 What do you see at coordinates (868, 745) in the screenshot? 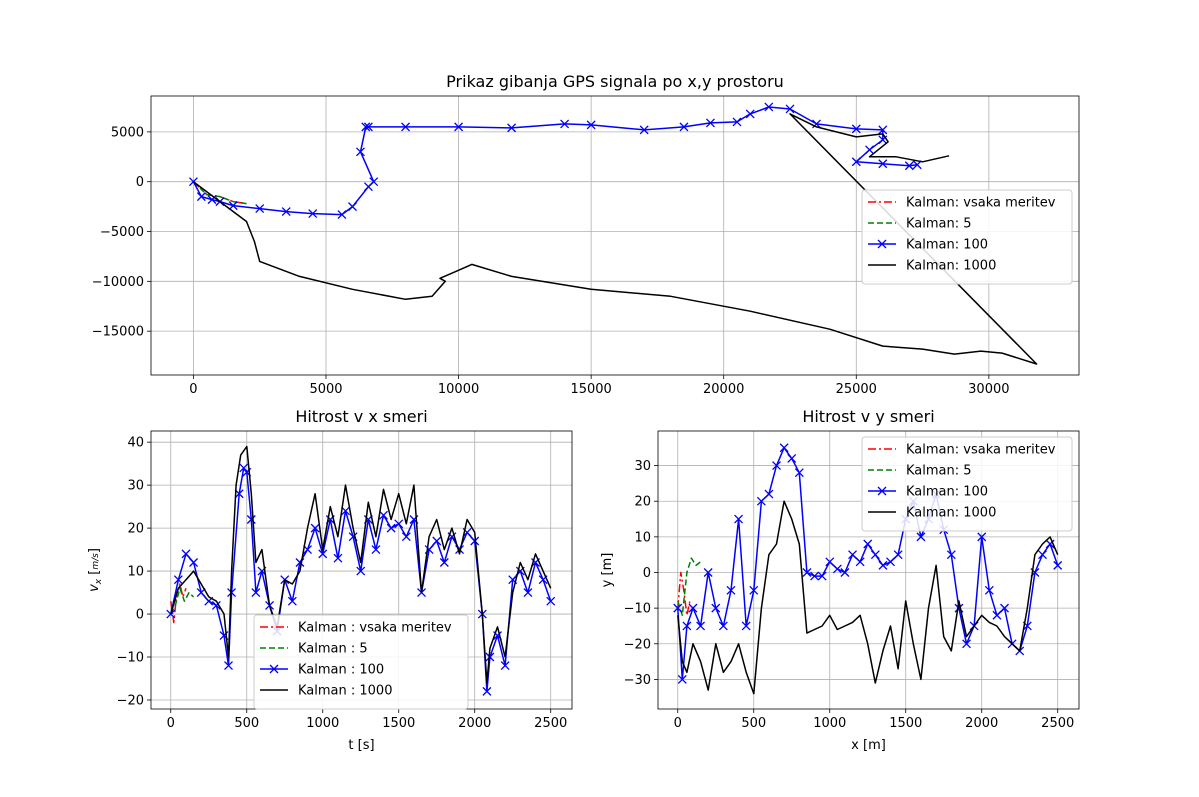
I see `x-axis-label: x [m]` at bounding box center [868, 745].